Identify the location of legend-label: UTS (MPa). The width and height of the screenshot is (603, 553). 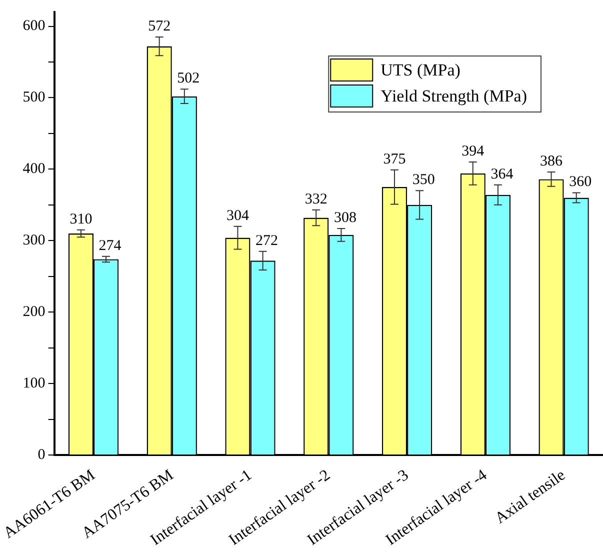
(420, 70).